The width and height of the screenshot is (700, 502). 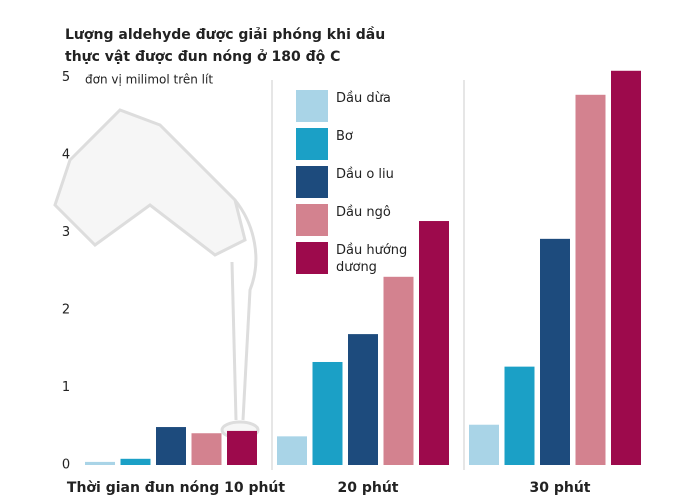 I want to click on x-tick-label: 20 phút, so click(x=367, y=488).